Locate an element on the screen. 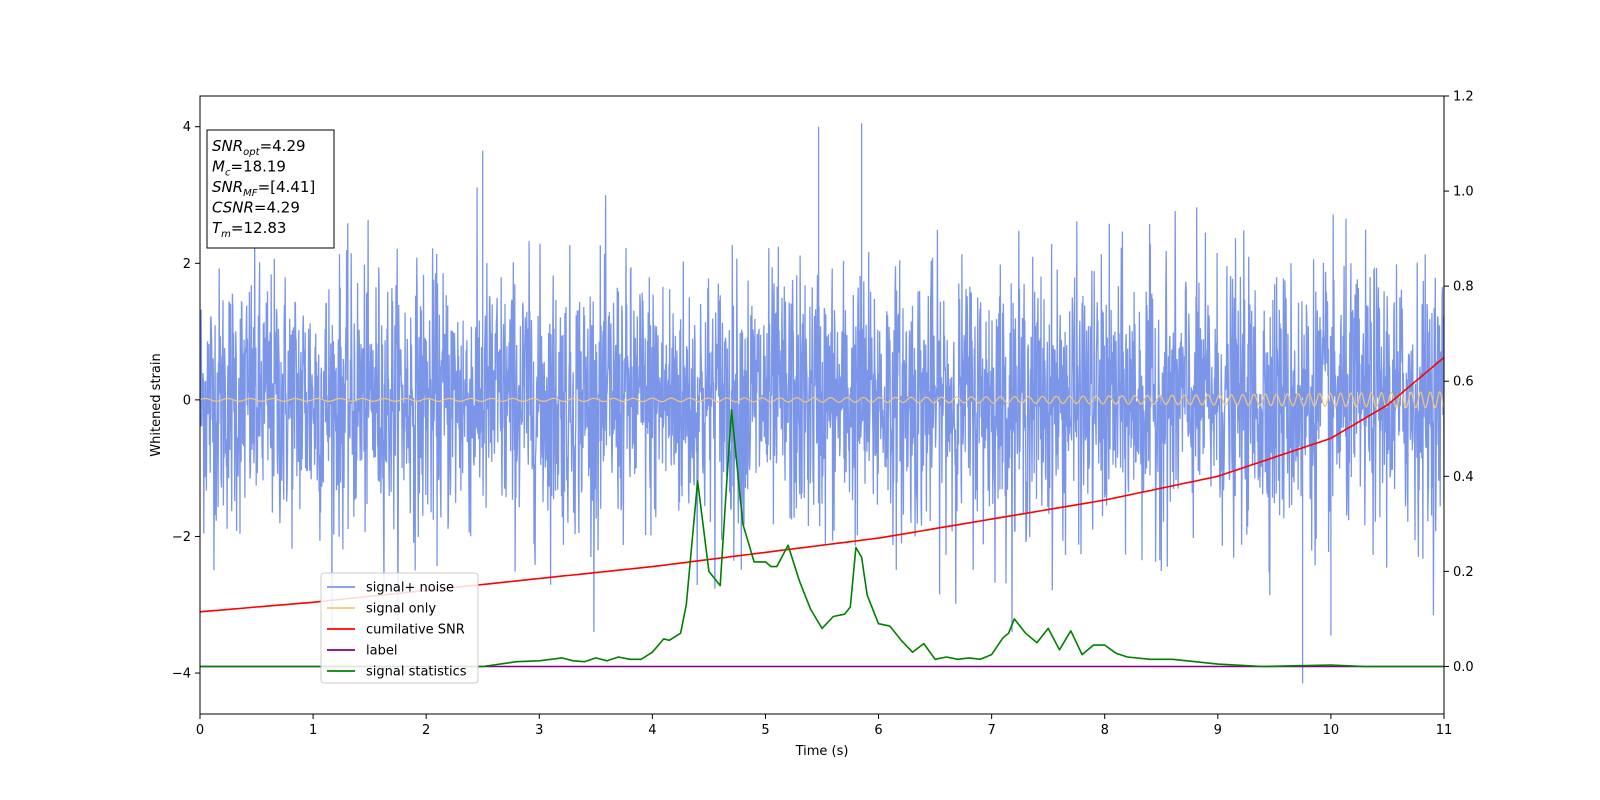 Image resolution: width=1600 pixels, height=800 pixels. legend-frame is located at coordinates (399, 628).